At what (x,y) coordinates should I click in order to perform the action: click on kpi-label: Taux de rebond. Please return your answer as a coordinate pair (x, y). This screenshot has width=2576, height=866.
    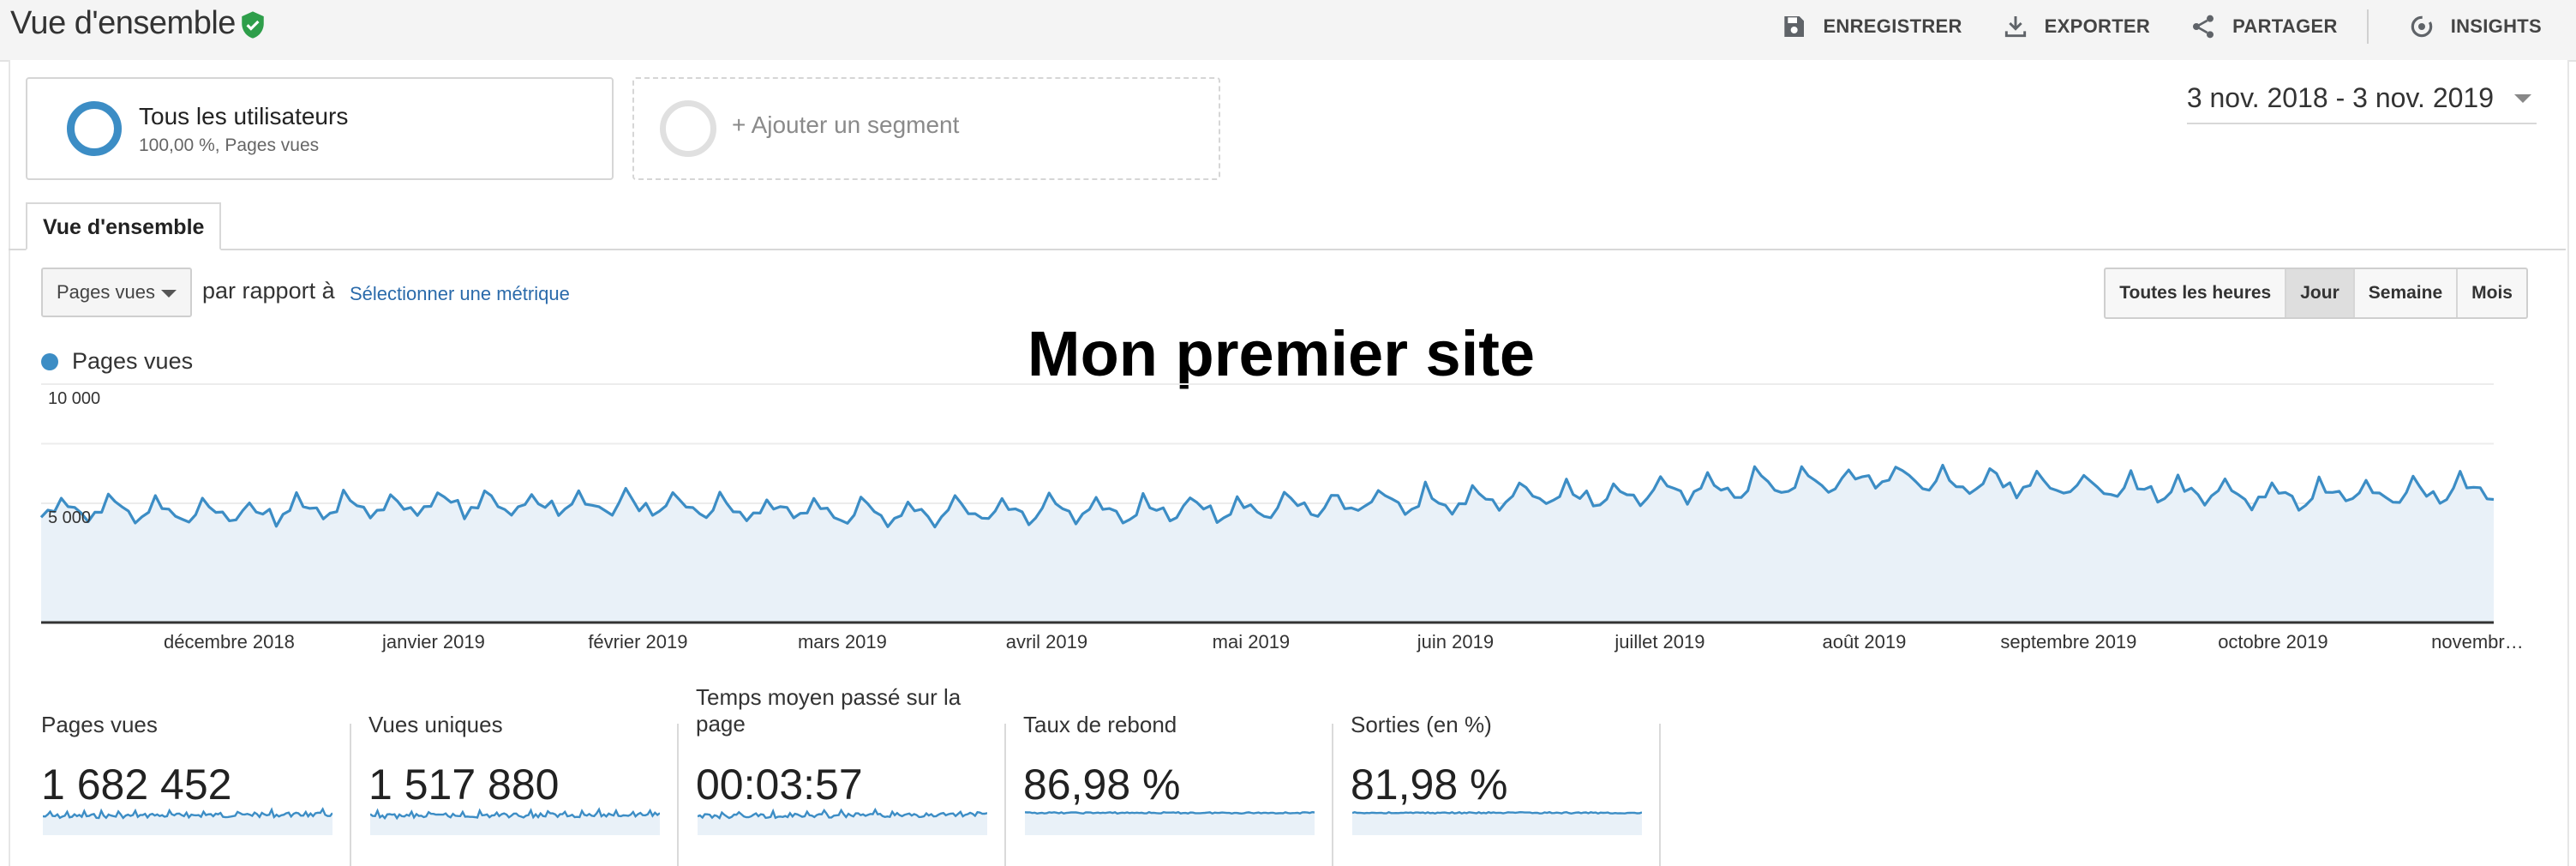
    Looking at the image, I should click on (1100, 724).